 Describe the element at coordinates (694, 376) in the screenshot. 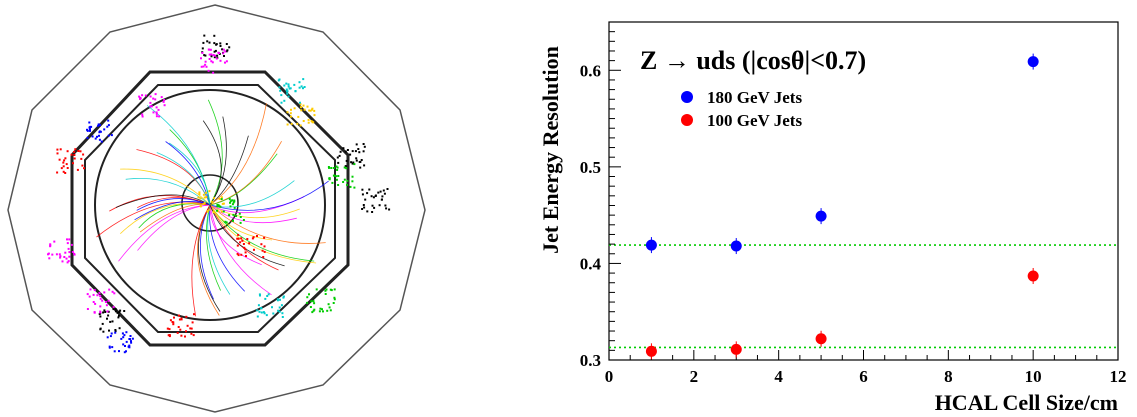

I see `x-tick-label: 2` at that location.